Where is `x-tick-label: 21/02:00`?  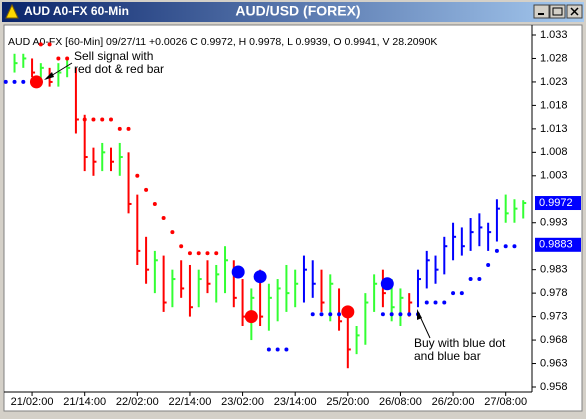
x-tick-label: 21/02:00 is located at coordinates (32, 402).